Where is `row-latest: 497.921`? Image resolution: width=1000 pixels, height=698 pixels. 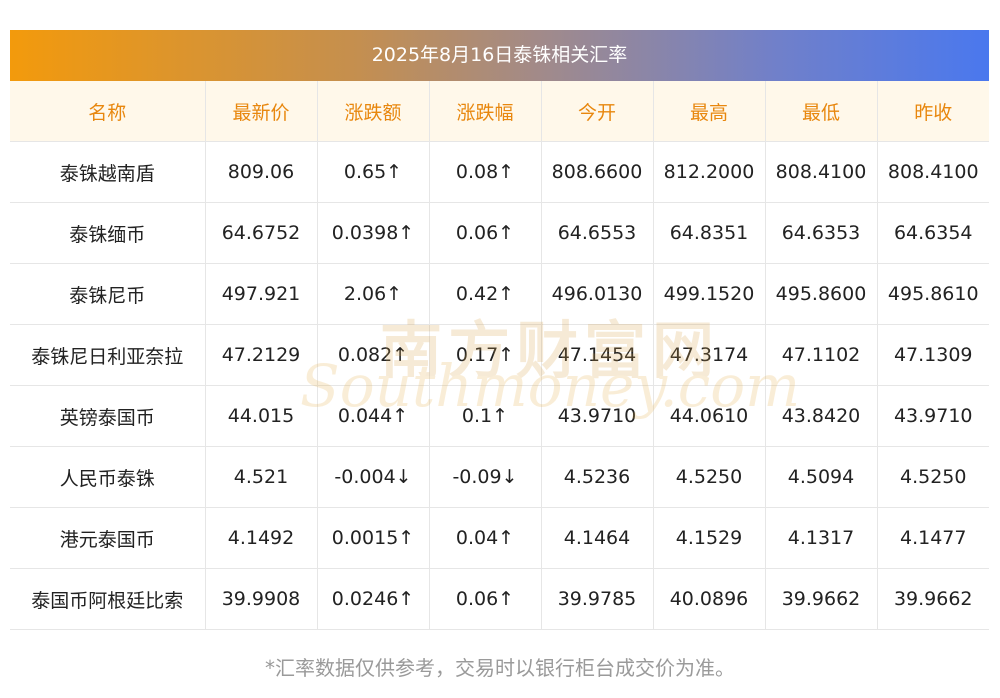 row-latest: 497.921 is located at coordinates (261, 294).